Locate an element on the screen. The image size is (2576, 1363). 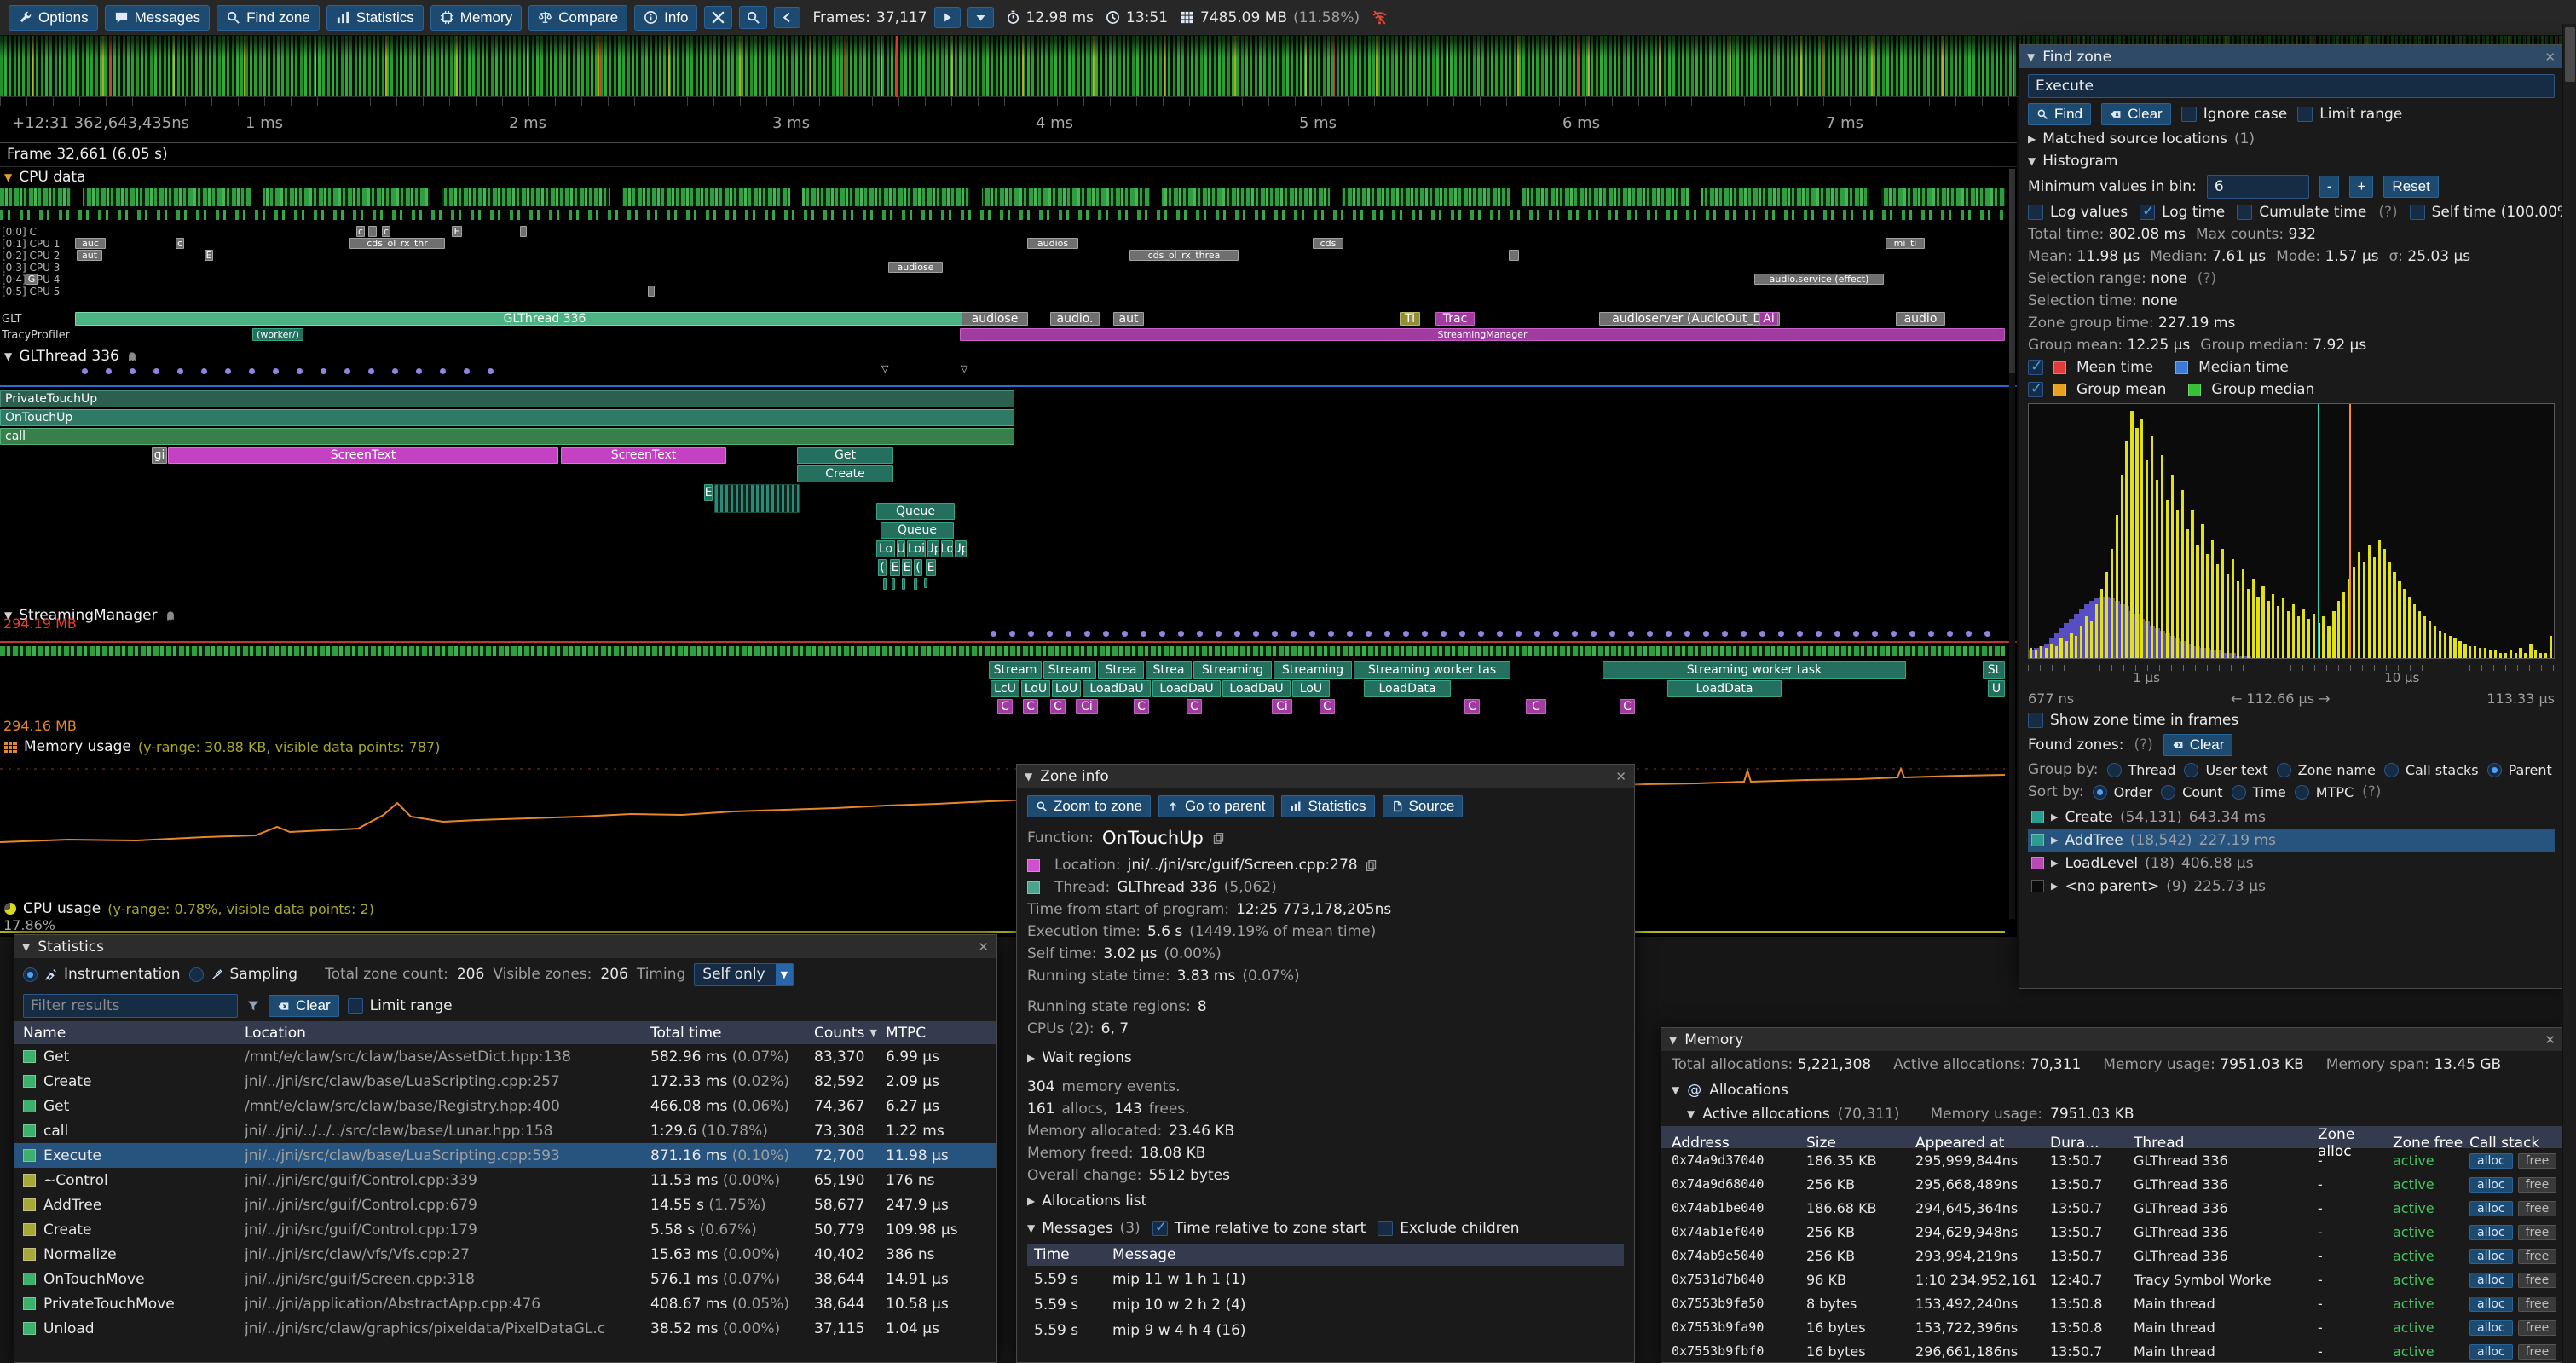
timeline-zone: ScreenText is located at coordinates (363, 456).